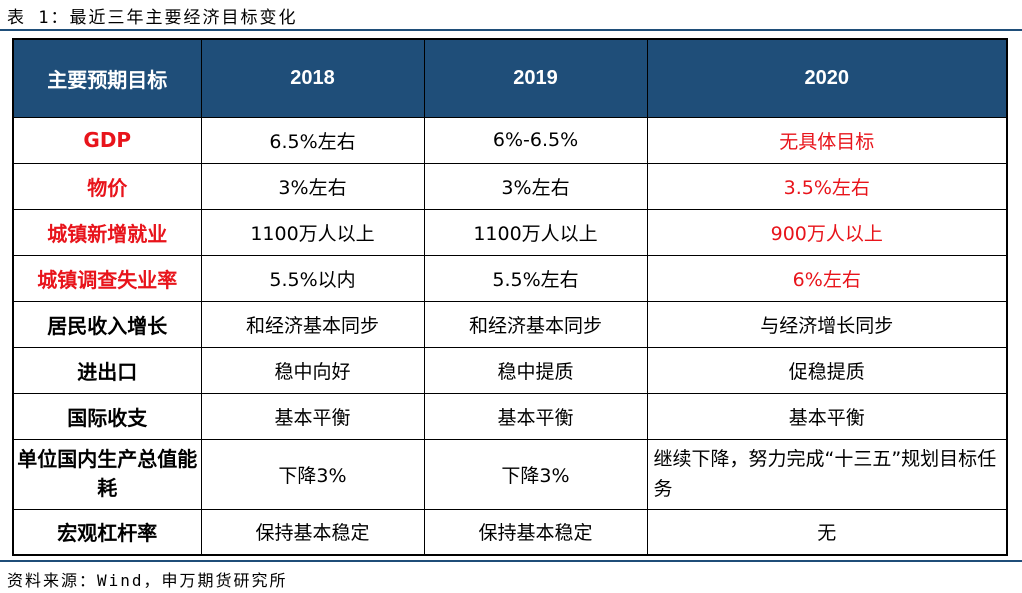 This screenshot has width=1022, height=593. I want to click on table-row: GDP 6.5%左右 6%-6.5% 无具体目标, so click(510, 140).